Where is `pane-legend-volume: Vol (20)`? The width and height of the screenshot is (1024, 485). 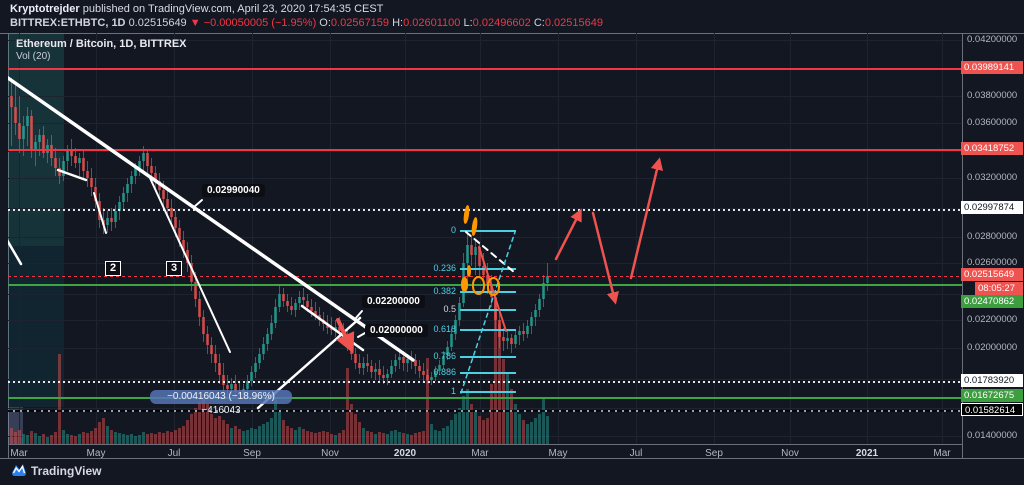 pane-legend-volume: Vol (20) is located at coordinates (33, 56).